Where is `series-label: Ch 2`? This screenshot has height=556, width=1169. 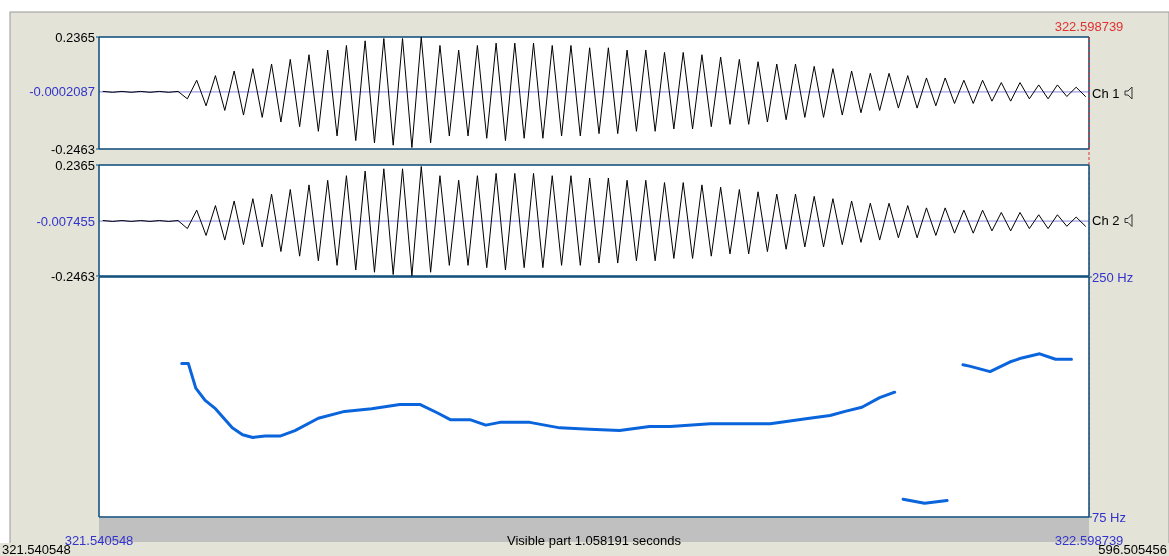
series-label: Ch 2 is located at coordinates (1106, 220).